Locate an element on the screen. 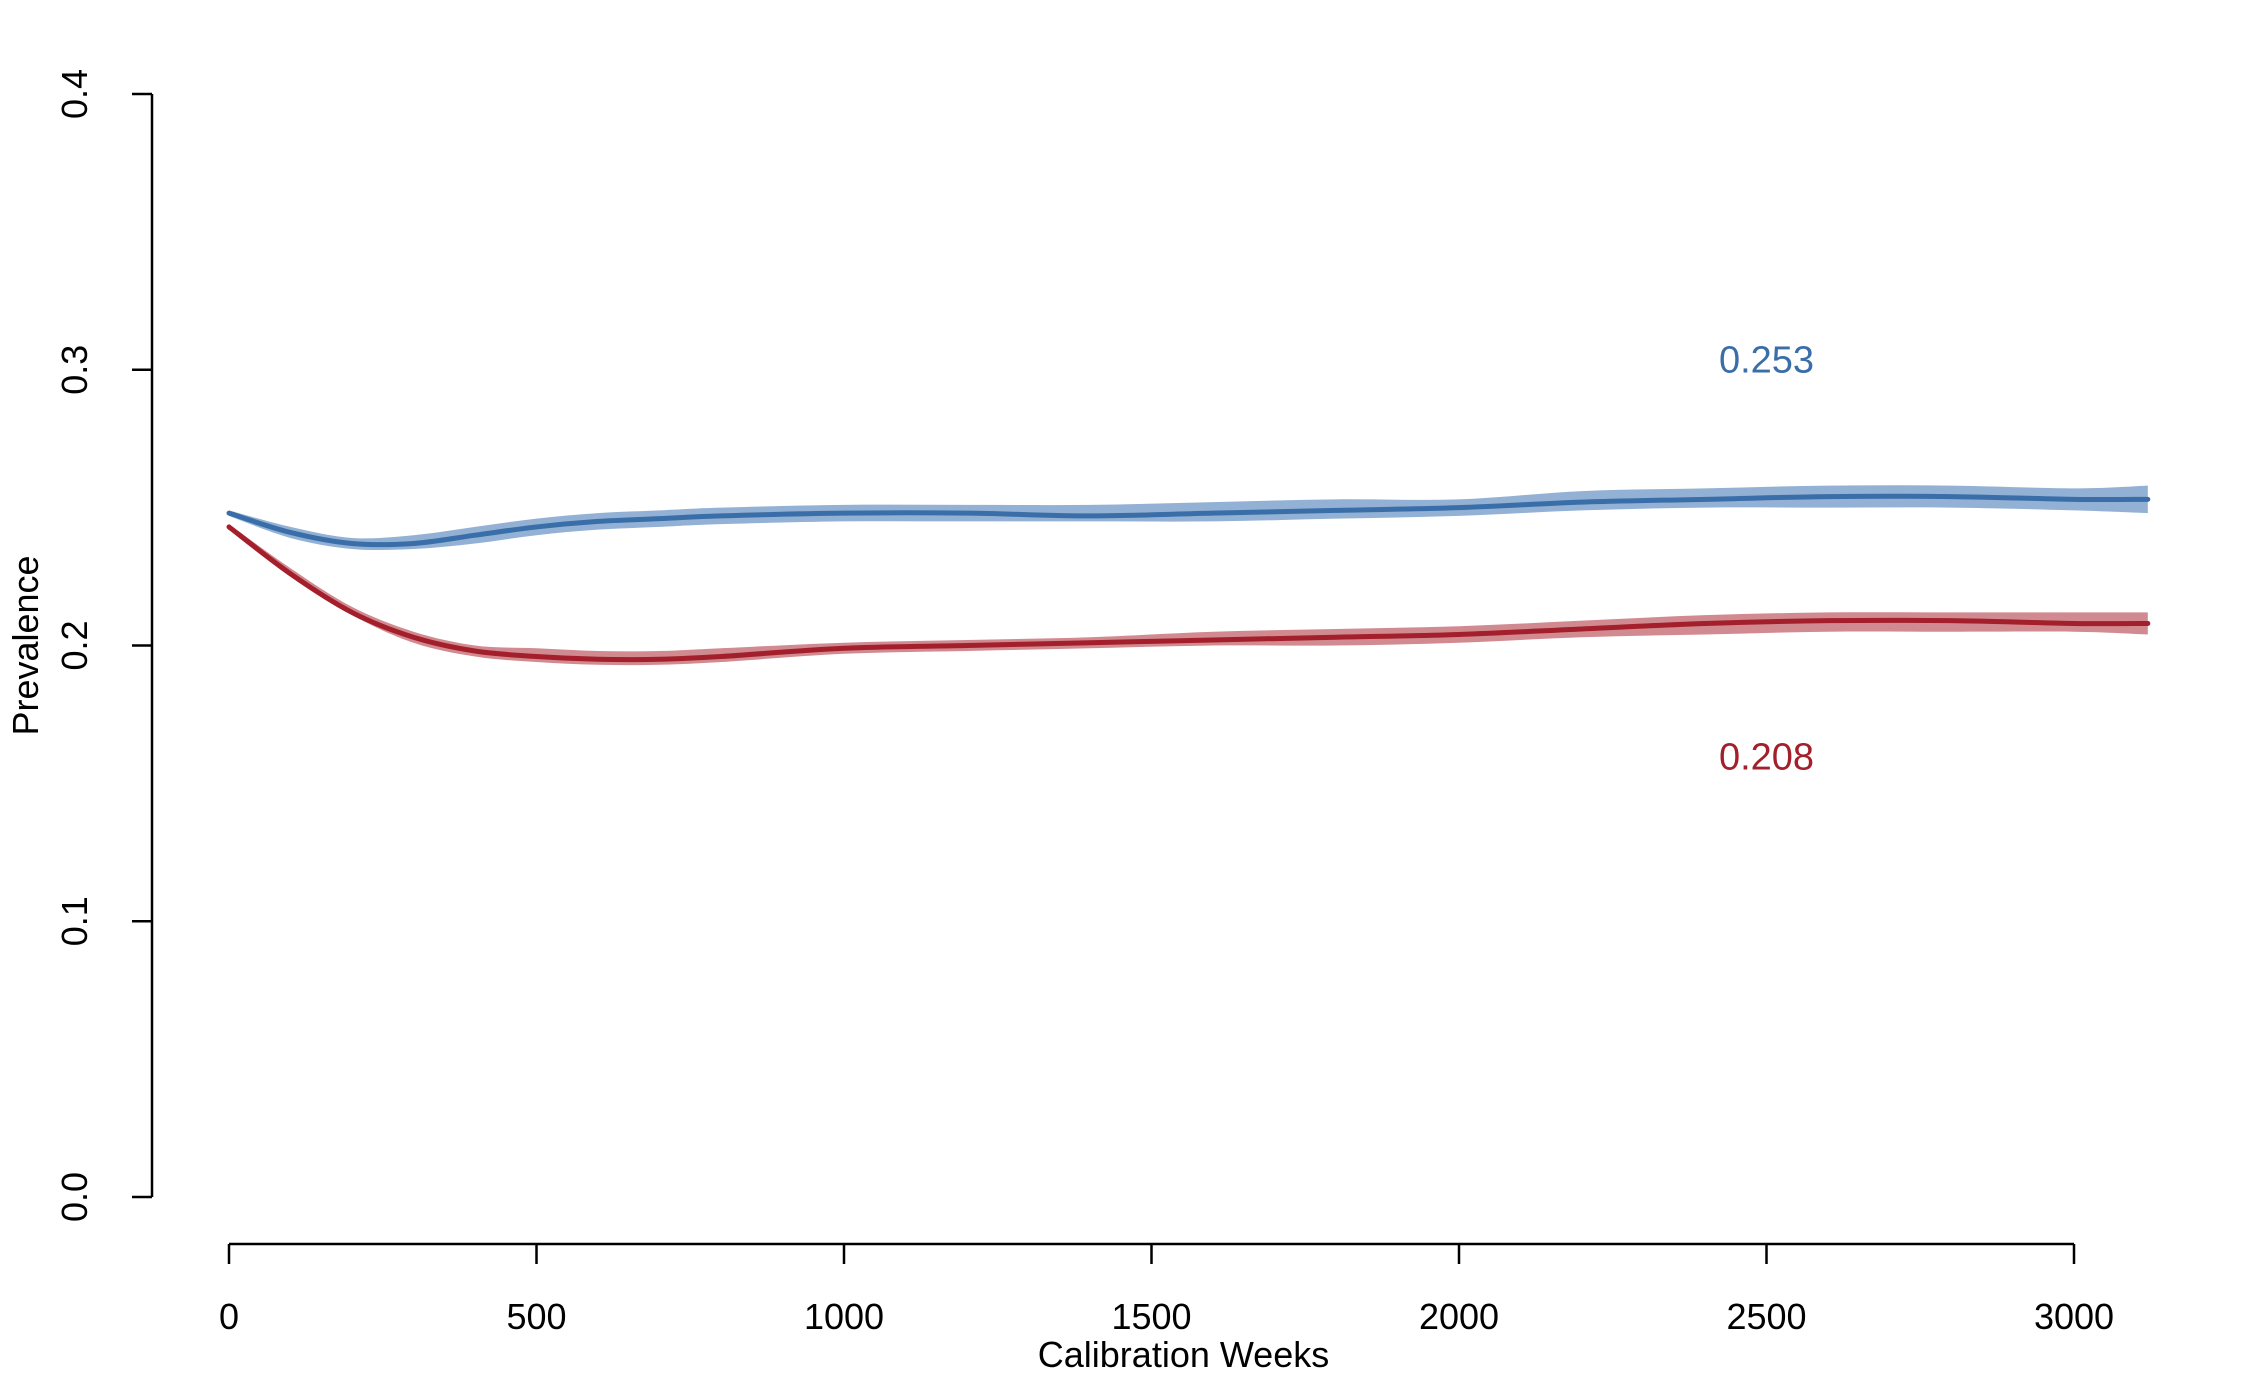  x-tick-label: 0 is located at coordinates (229, 1316).